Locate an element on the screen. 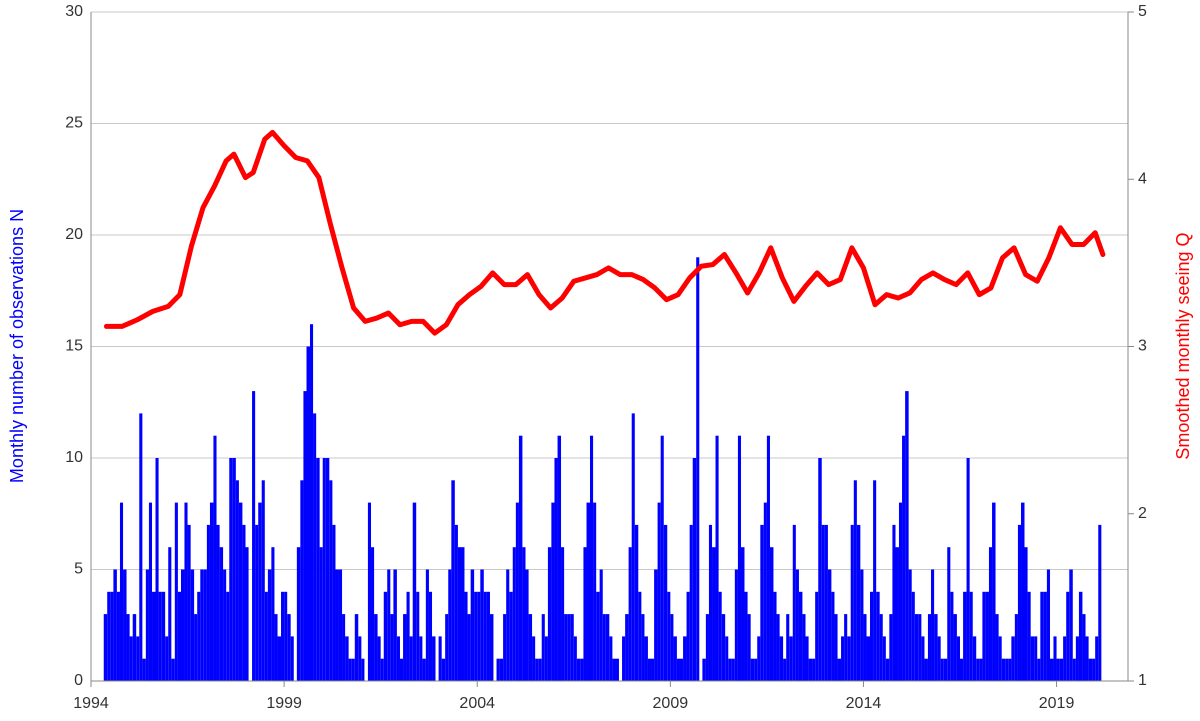 This screenshot has width=1200, height=721. x-tick-label: 2004 is located at coordinates (477, 703).